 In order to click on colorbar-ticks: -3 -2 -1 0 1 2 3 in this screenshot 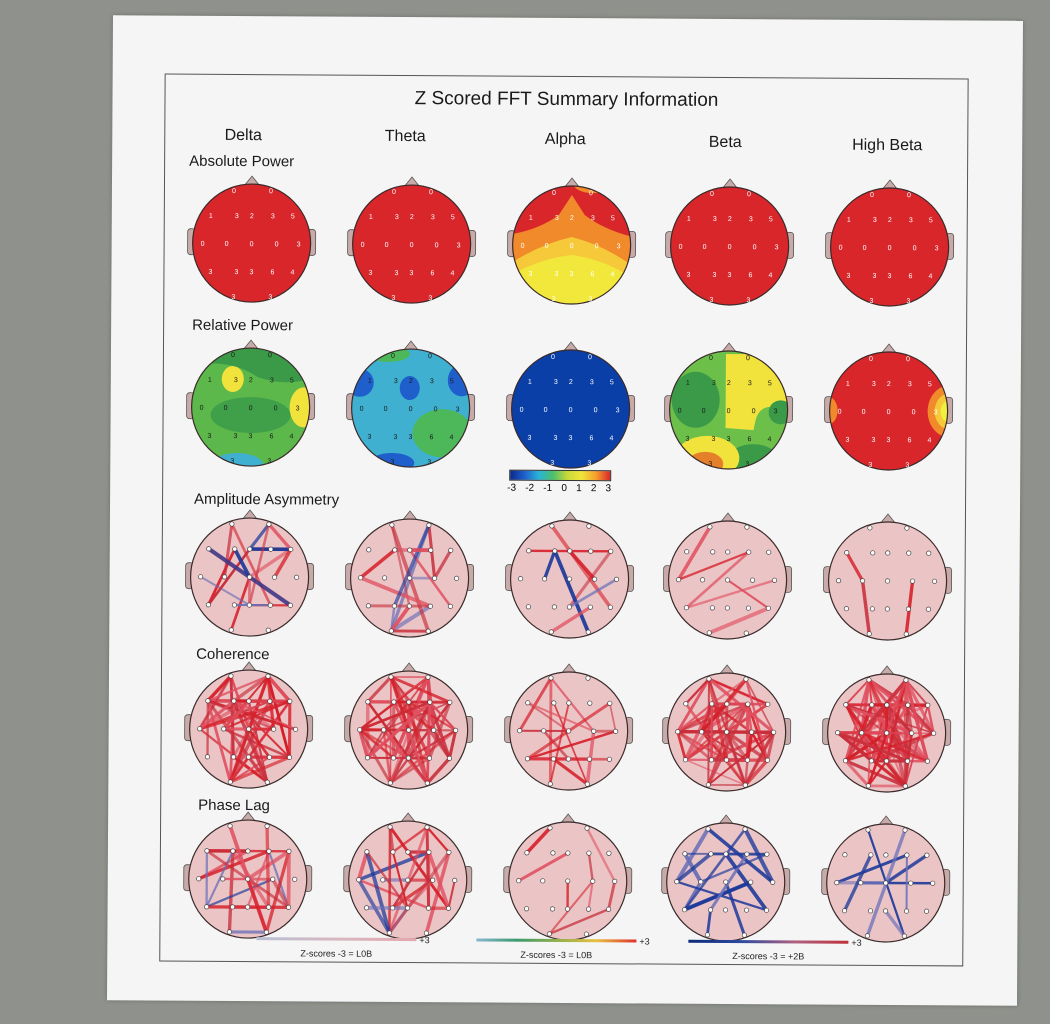, I will do `click(559, 488)`.